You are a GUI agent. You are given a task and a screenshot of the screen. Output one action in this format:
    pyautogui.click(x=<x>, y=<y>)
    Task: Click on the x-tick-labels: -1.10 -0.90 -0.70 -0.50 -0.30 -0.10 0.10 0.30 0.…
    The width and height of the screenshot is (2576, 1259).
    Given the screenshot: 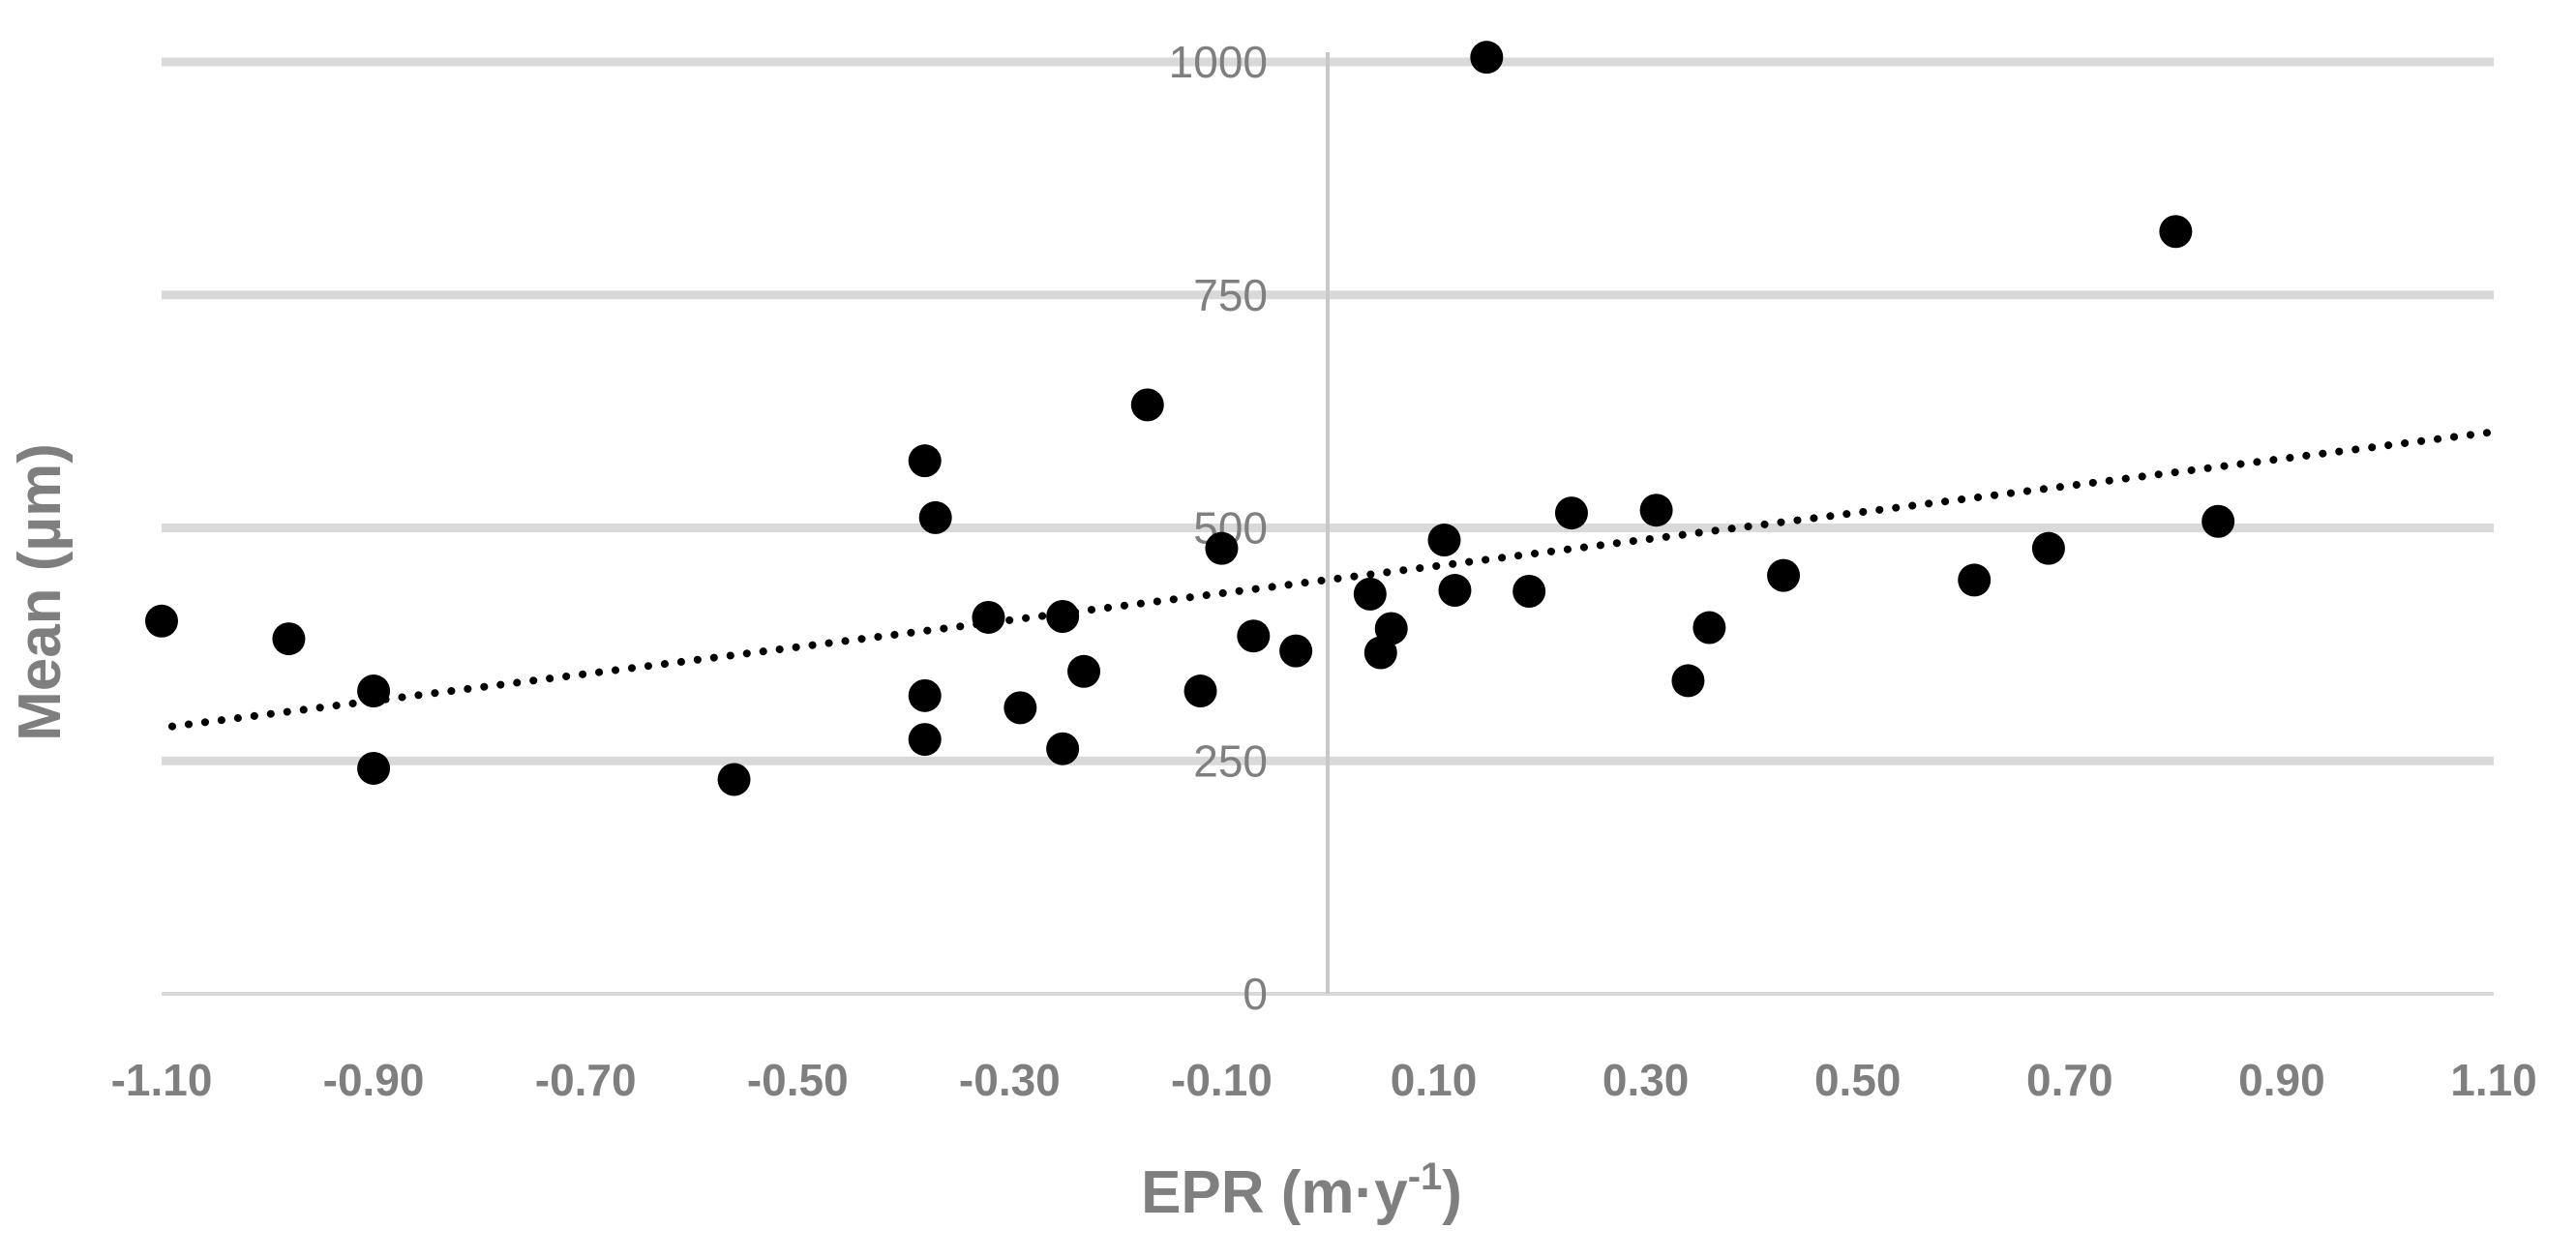 What is the action you would take?
    pyautogui.click(x=1324, y=1080)
    